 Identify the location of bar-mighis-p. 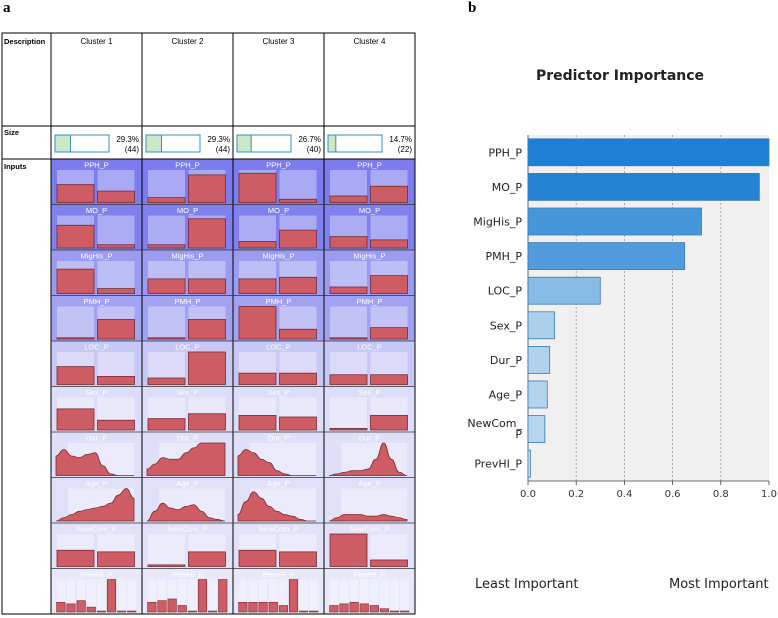
(614, 221).